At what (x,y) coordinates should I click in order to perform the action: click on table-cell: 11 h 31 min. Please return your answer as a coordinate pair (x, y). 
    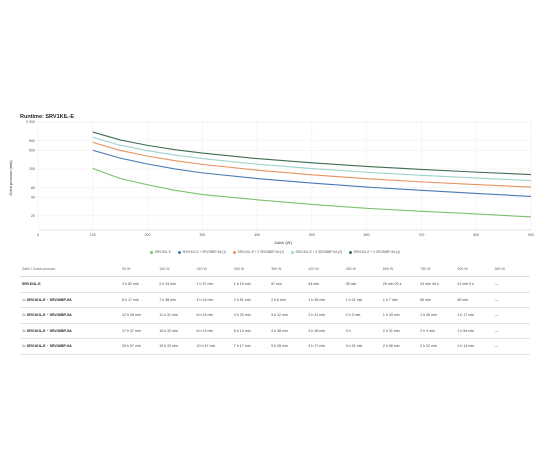
    Looking at the image, I should click on (176, 315).